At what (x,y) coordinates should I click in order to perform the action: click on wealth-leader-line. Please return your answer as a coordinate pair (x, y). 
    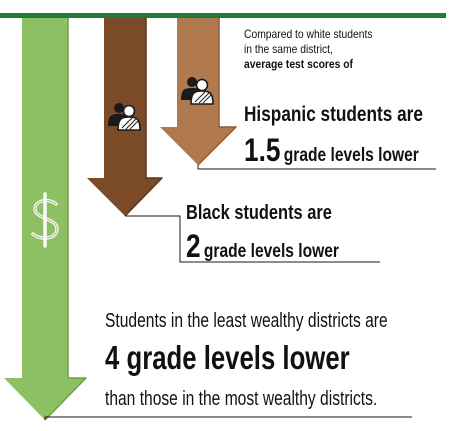
    Looking at the image, I should click on (228, 418).